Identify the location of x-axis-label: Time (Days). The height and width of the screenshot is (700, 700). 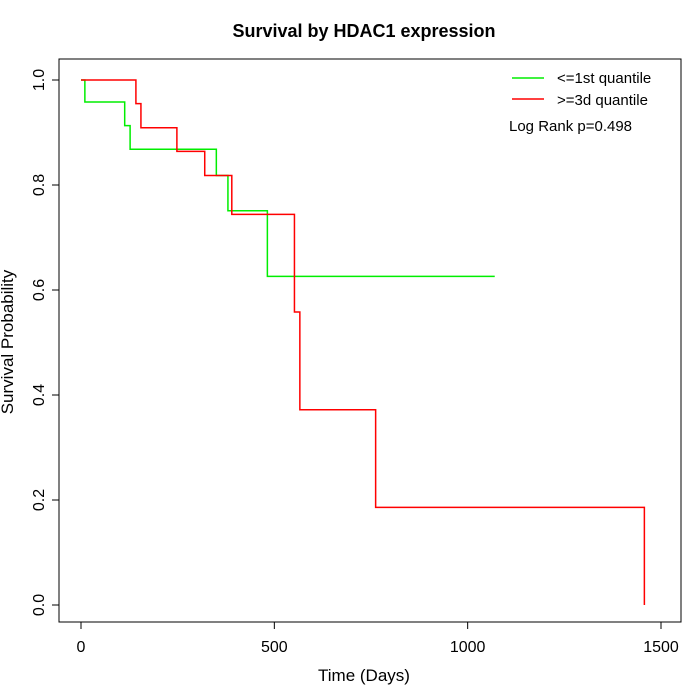
(364, 675).